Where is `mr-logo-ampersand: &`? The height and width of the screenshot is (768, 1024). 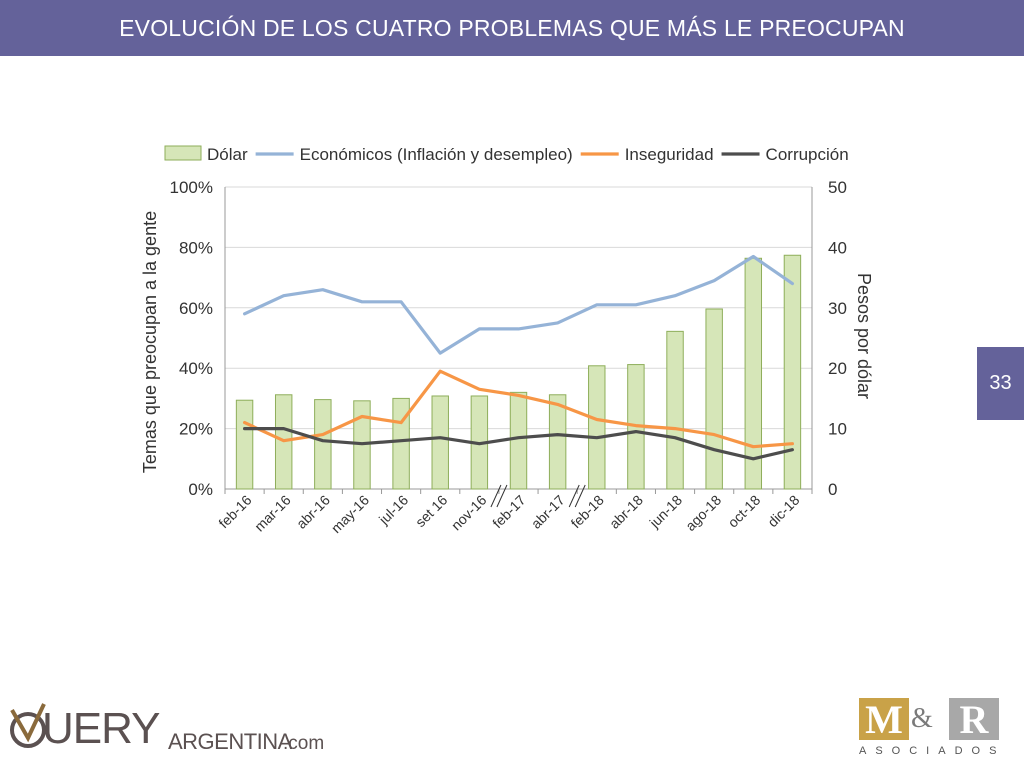 mr-logo-ampersand: & is located at coordinates (922, 718).